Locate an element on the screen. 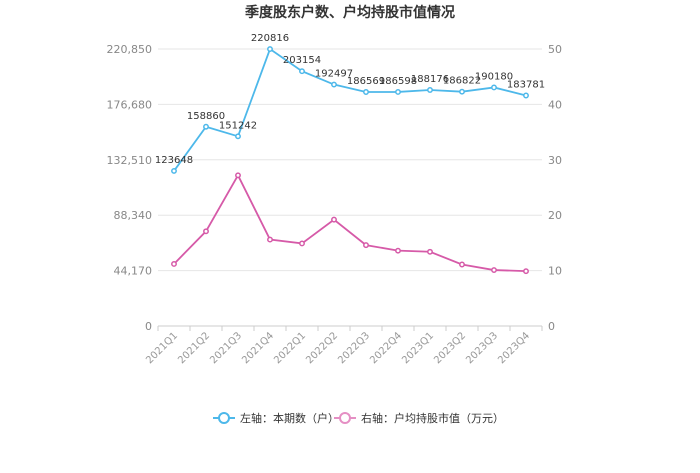 Image resolution: width=700 pixels, height=473 pixels. x-tick-label: 2023Q3 is located at coordinates (482, 348).